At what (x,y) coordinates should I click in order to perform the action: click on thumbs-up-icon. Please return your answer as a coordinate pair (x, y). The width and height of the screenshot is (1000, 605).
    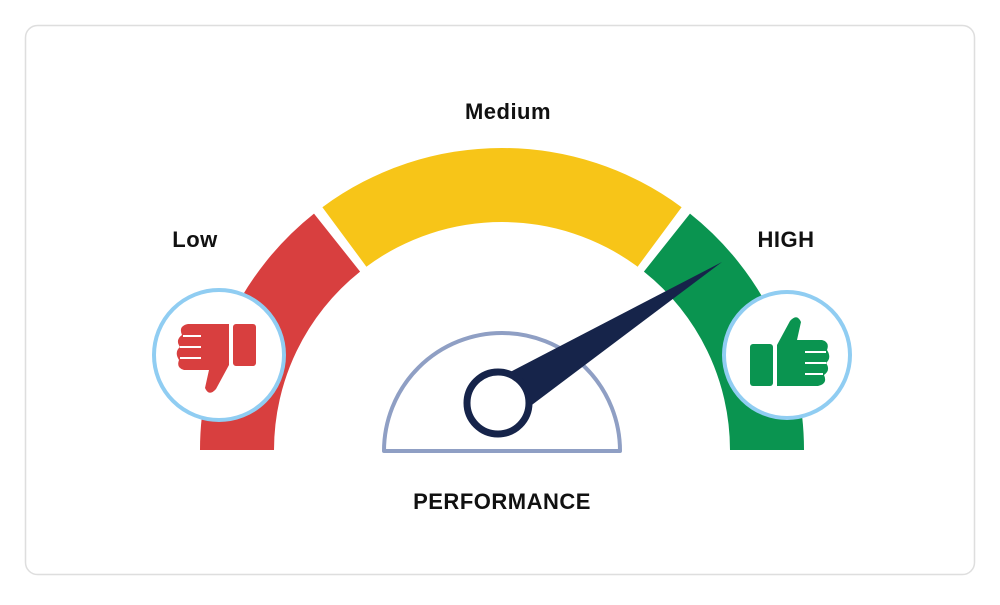
    Looking at the image, I should click on (790, 351).